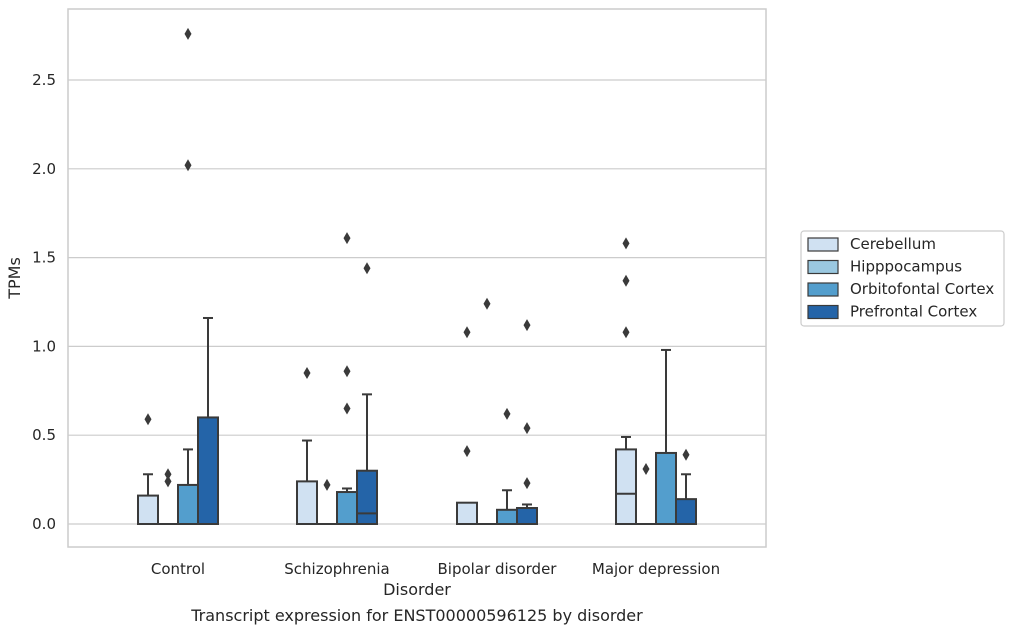 This screenshot has height=634, width=1014. Describe the element at coordinates (656, 569) in the screenshot. I see `x-tick-label: Major depression` at that location.